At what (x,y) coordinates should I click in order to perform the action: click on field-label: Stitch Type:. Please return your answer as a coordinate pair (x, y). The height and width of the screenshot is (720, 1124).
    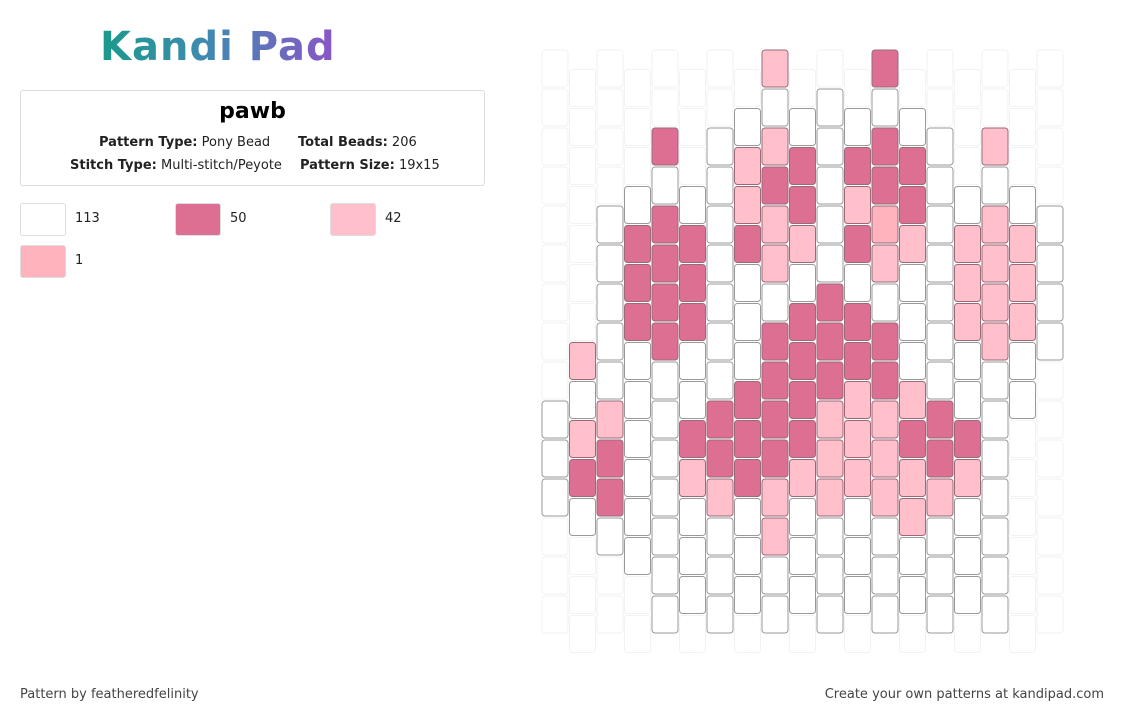
    Looking at the image, I should click on (113, 165).